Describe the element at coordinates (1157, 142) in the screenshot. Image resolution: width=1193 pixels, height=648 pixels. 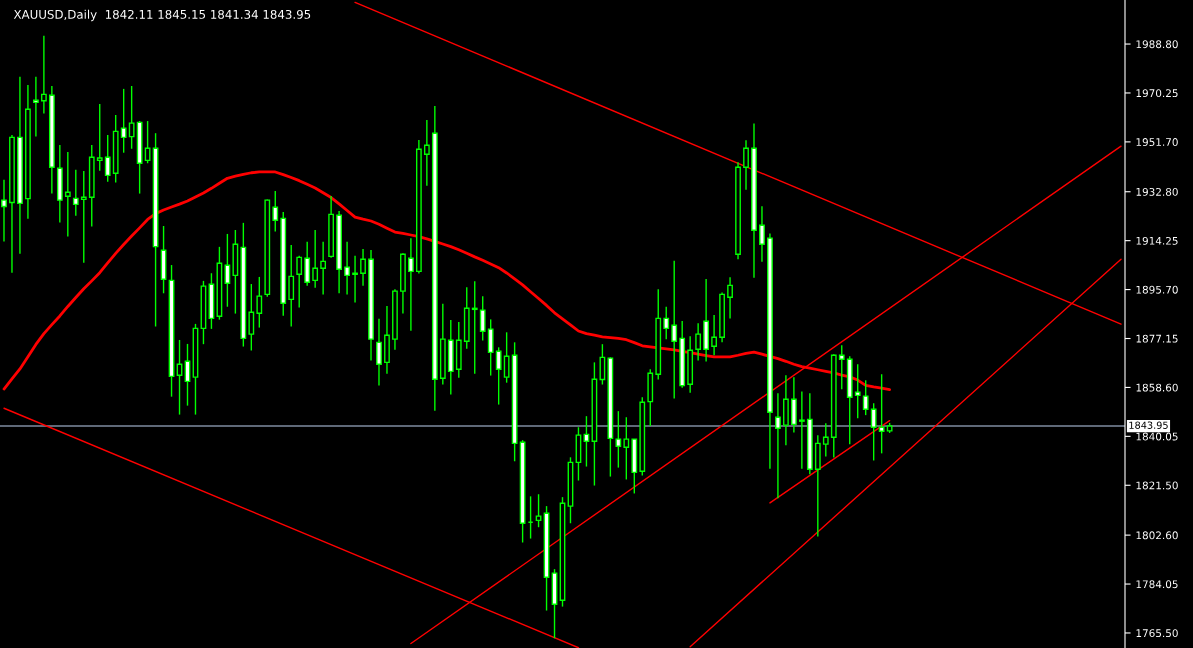
I see `y-tick-label: 1951.70` at that location.